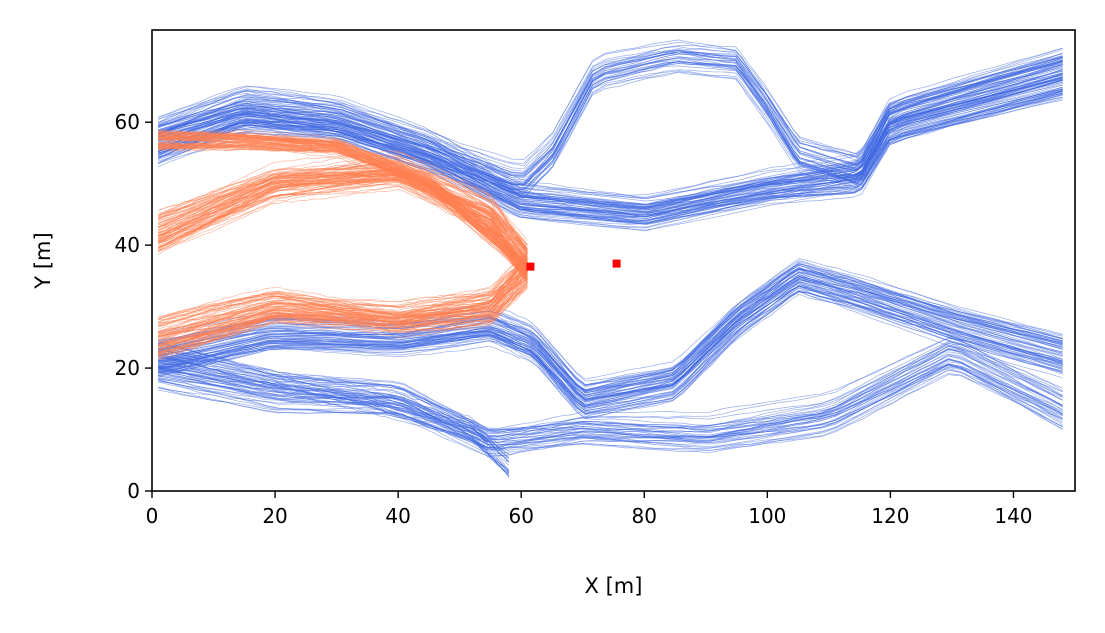 This screenshot has width=1105, height=633. What do you see at coordinates (127, 122) in the screenshot?
I see `y-tick-label-60: 60` at bounding box center [127, 122].